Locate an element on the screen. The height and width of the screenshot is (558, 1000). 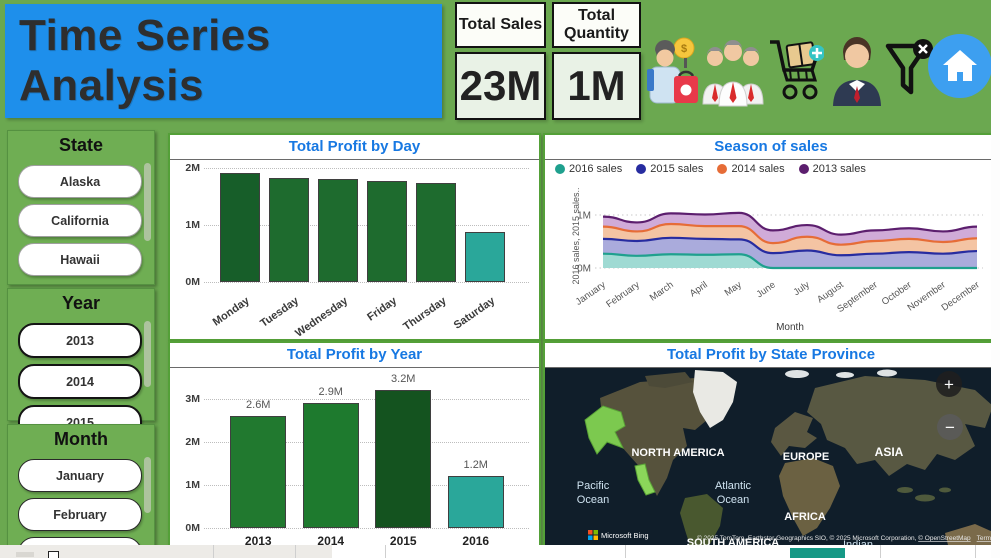
slicer-option-2013: 2013 is located at coordinates (80, 340).